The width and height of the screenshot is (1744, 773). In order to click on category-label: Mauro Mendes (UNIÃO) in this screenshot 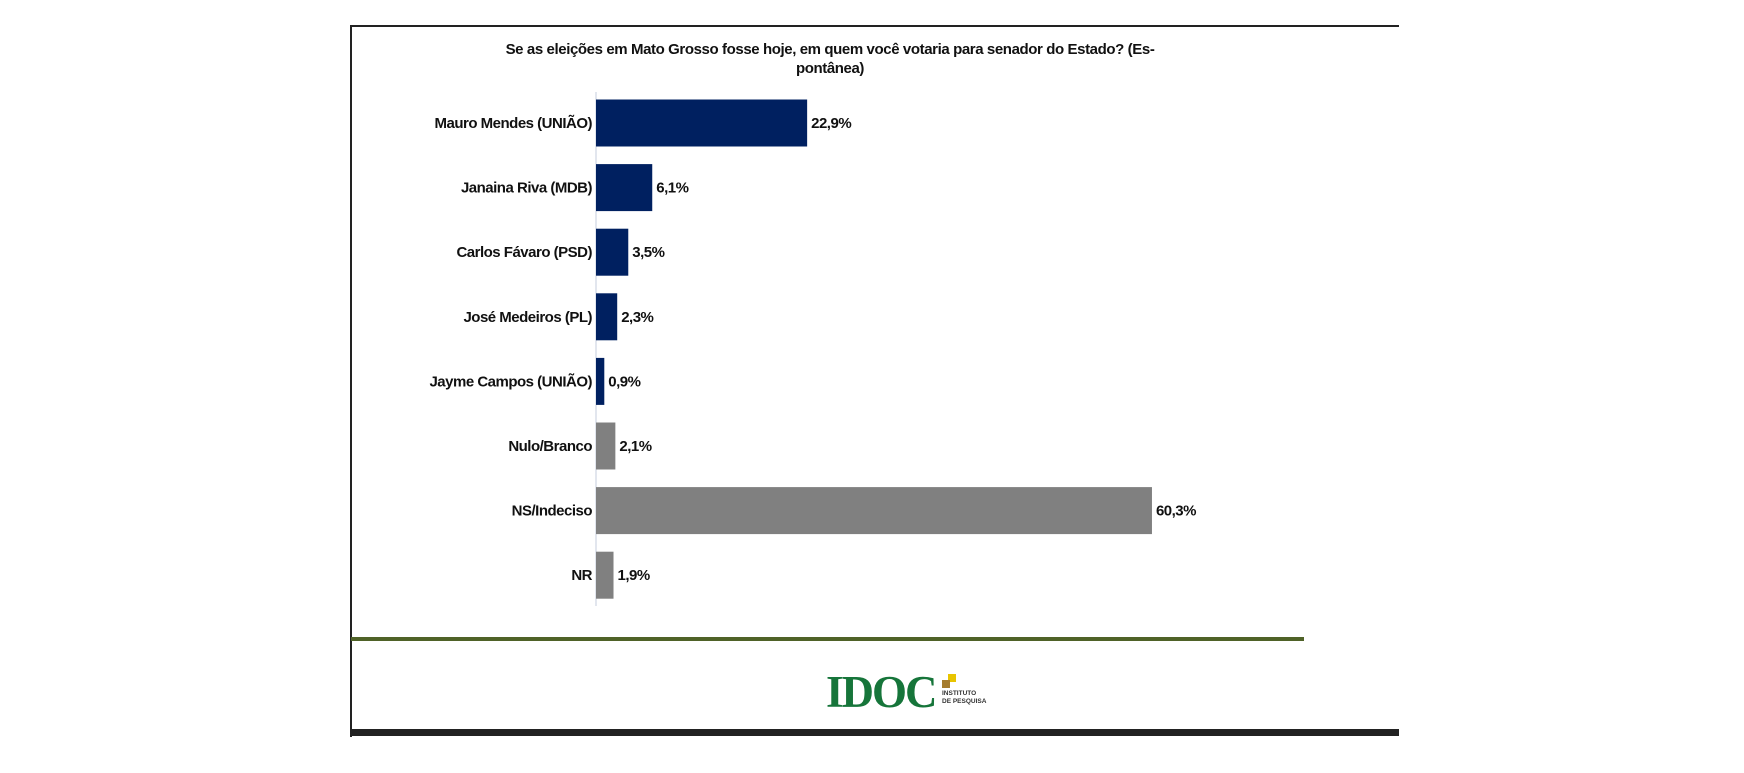, I will do `click(513, 123)`.